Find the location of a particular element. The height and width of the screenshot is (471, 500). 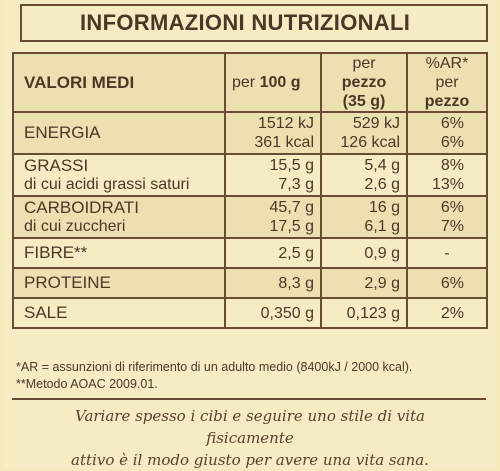

cell-value: 7% is located at coordinates (452, 226).